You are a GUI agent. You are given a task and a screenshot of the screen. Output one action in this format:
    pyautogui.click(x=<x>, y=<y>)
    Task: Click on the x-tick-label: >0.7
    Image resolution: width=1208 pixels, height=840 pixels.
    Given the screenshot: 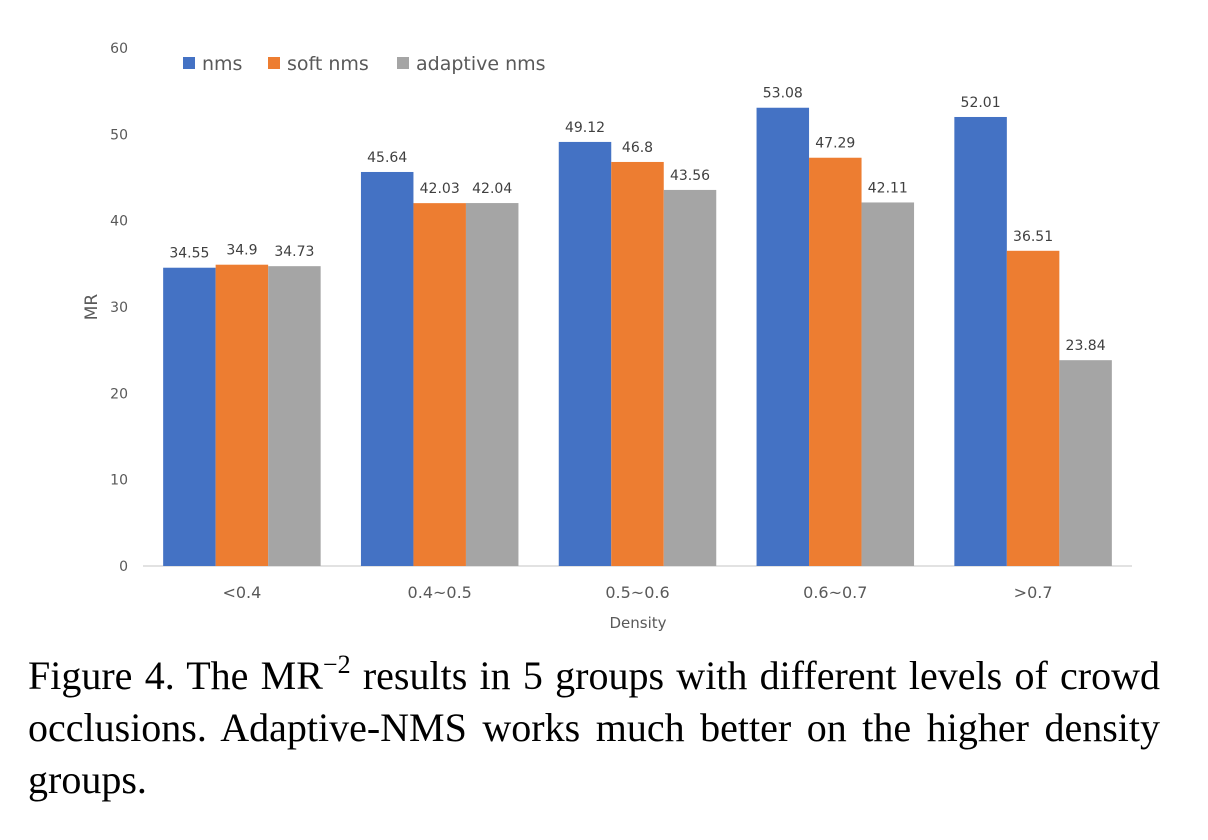 What is the action you would take?
    pyautogui.click(x=1033, y=592)
    